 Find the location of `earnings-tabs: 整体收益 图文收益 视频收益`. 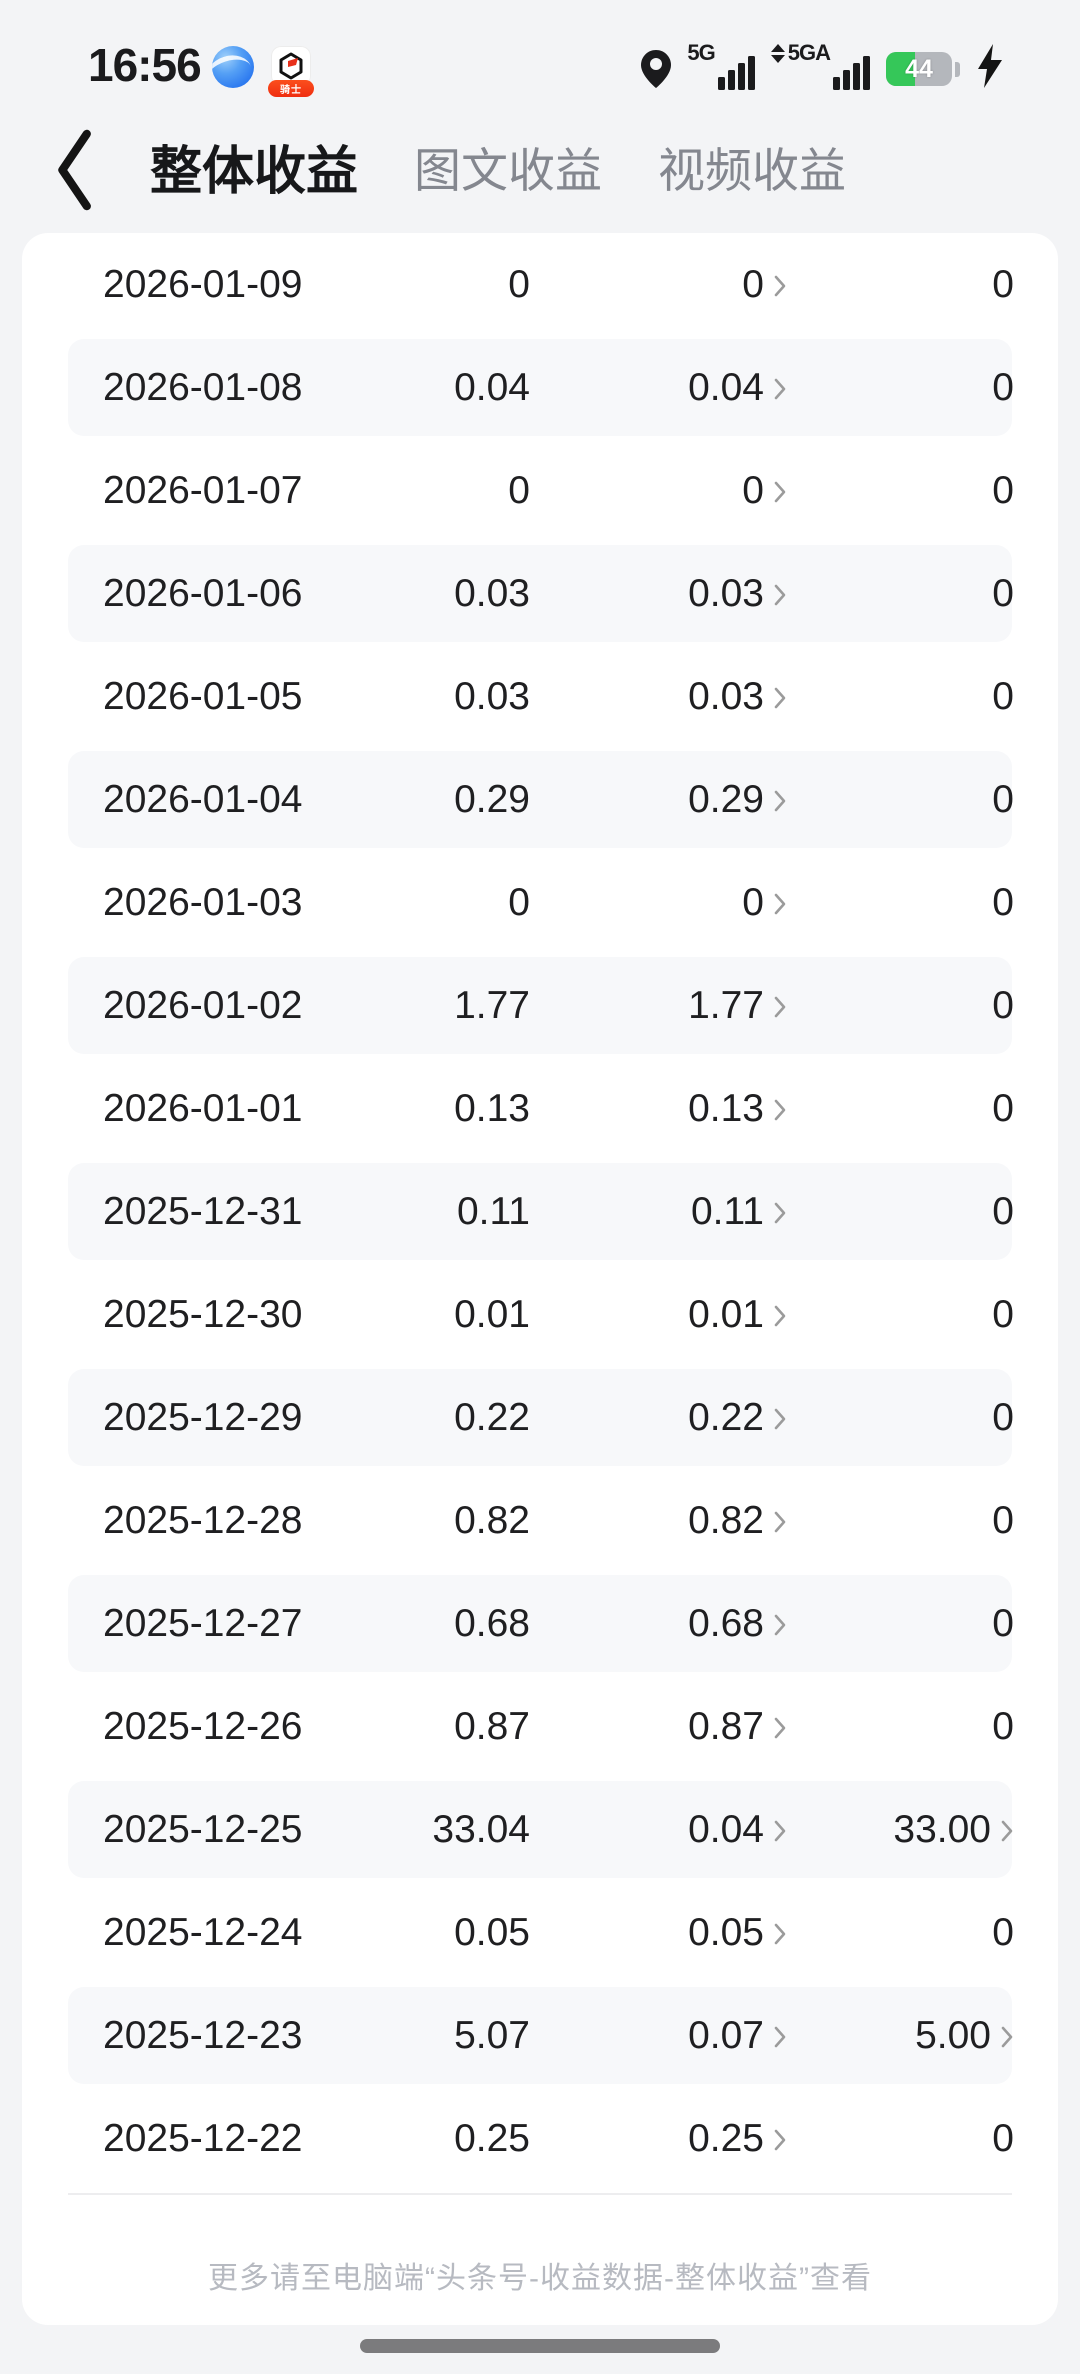

earnings-tabs: 整体收益 图文收益 视频收益 is located at coordinates (498, 166).